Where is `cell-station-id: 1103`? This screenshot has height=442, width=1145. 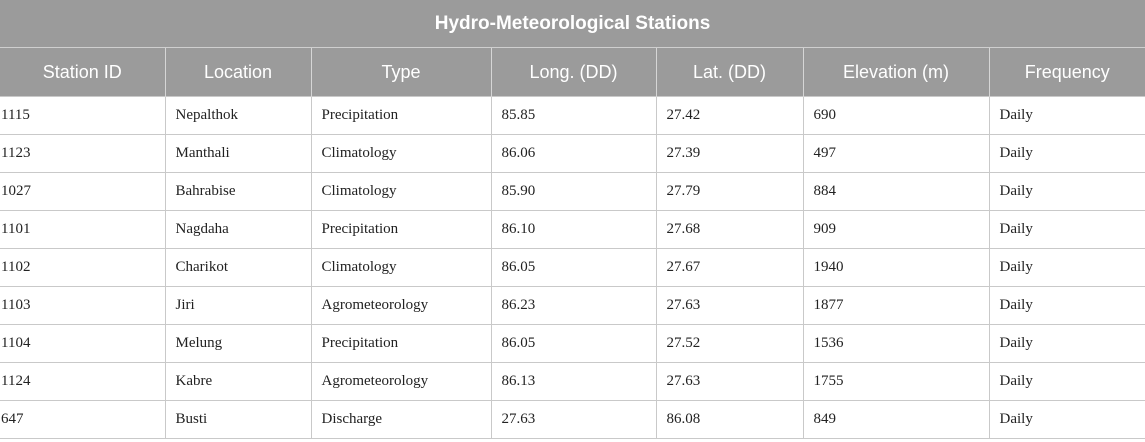
cell-station-id: 1103 is located at coordinates (83, 305).